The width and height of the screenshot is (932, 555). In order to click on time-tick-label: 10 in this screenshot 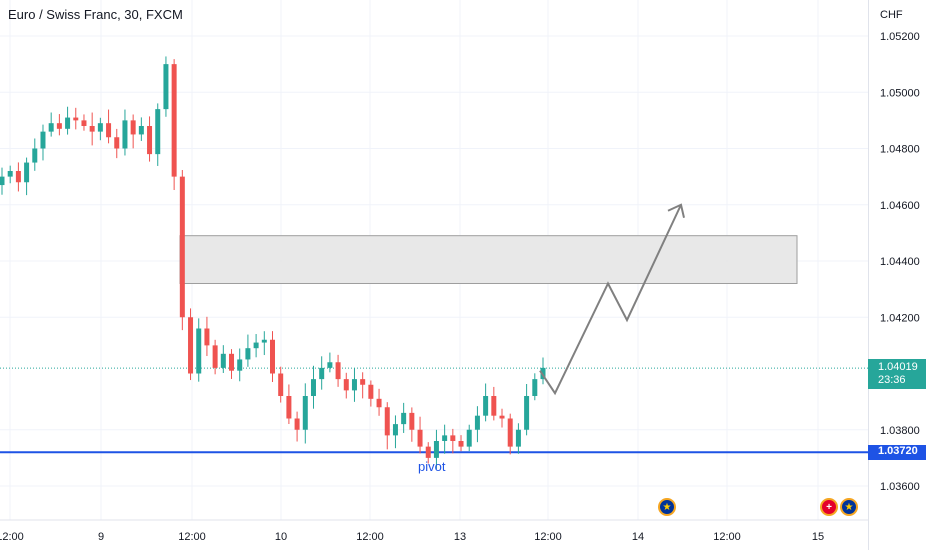, I will do `click(281, 537)`.